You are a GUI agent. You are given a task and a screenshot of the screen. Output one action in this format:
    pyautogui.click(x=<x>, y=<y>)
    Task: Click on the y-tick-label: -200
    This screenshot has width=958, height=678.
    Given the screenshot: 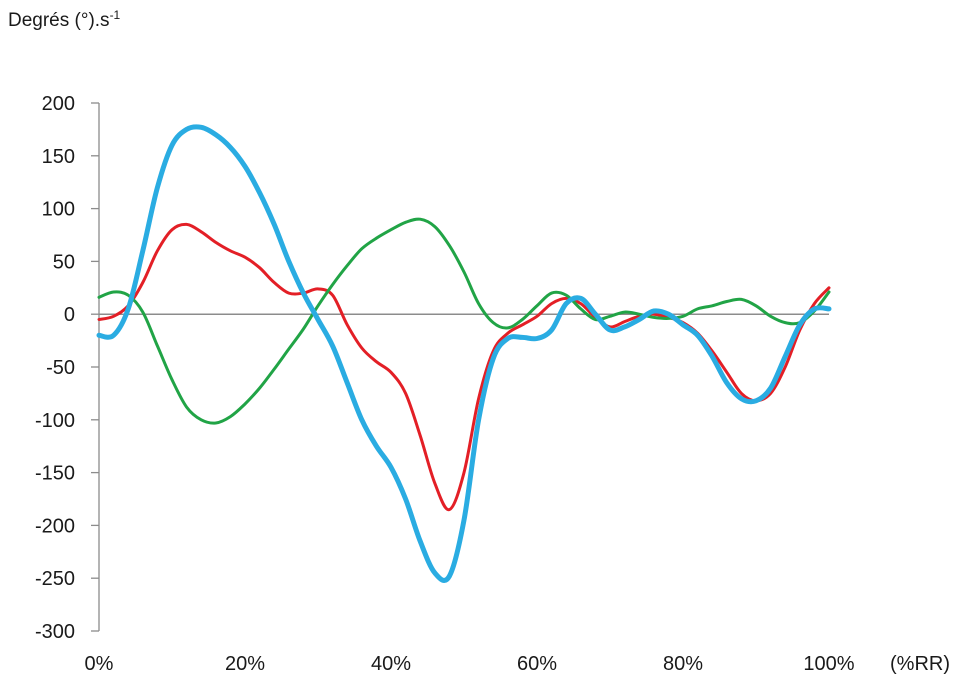 What is the action you would take?
    pyautogui.click(x=55, y=526)
    